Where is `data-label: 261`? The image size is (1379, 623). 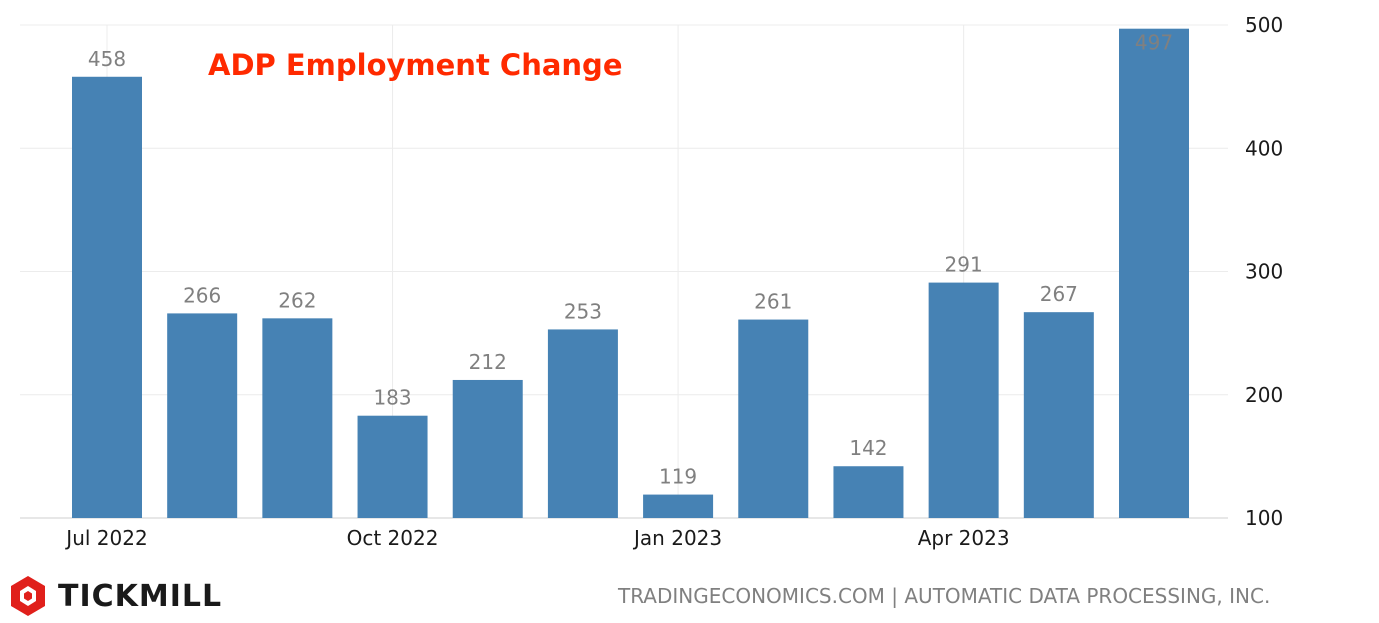
data-label: 261 is located at coordinates (773, 302).